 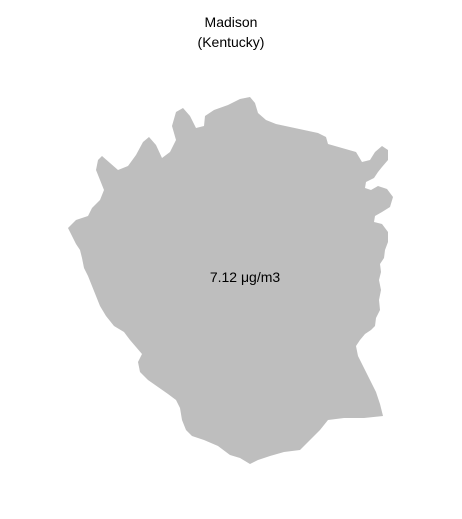 What do you see at coordinates (231, 22) in the screenshot?
I see `map-title: Madison` at bounding box center [231, 22].